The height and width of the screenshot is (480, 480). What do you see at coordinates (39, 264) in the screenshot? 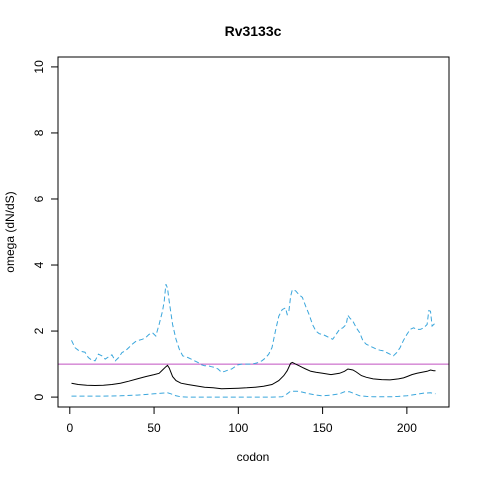
I see `y-tick-label: 4` at bounding box center [39, 264].